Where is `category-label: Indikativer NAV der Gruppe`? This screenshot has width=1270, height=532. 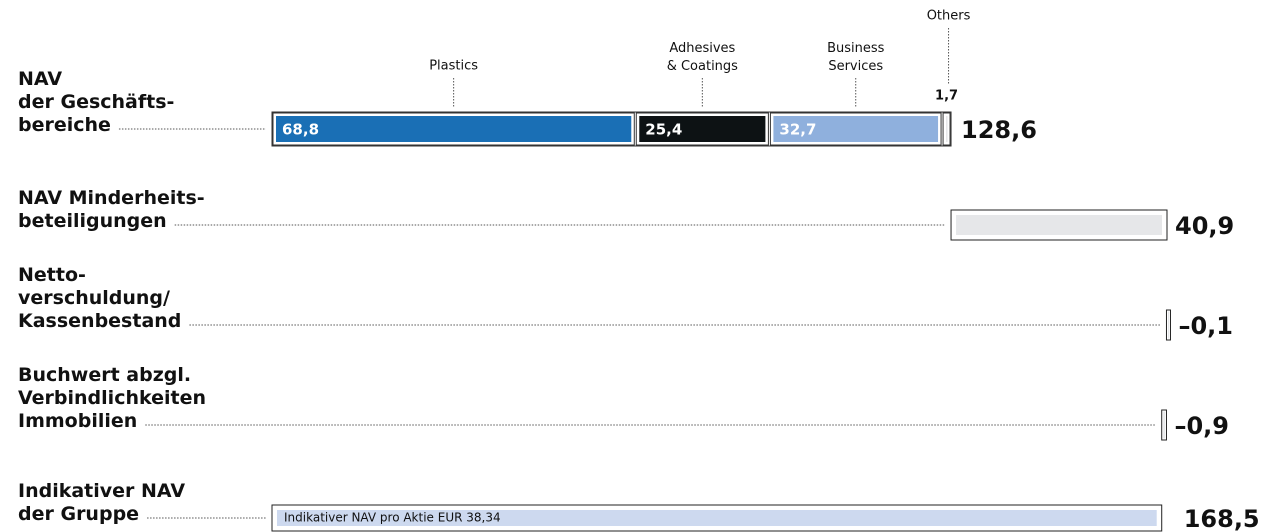 category-label: Indikativer NAV der Gruppe is located at coordinates (101, 502).